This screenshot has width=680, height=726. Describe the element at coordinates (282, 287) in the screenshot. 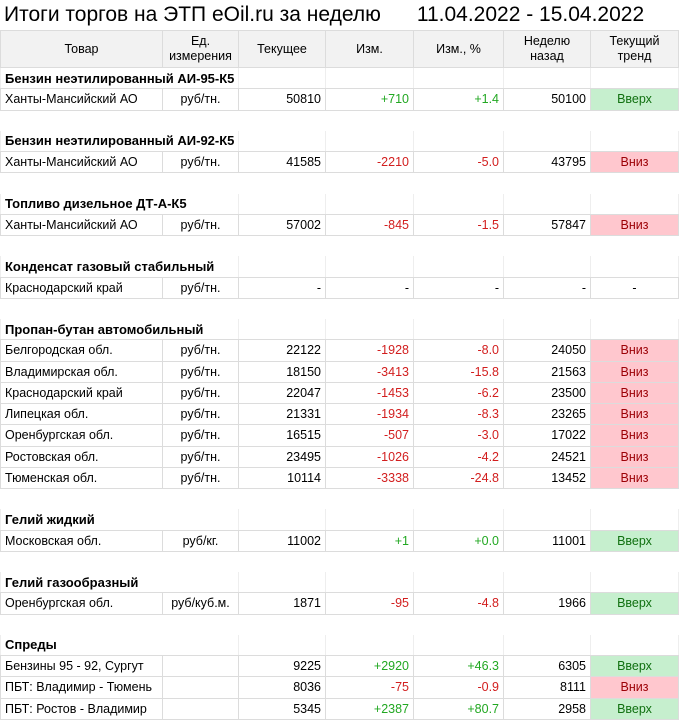

I see `current-price-cell: -` at that location.